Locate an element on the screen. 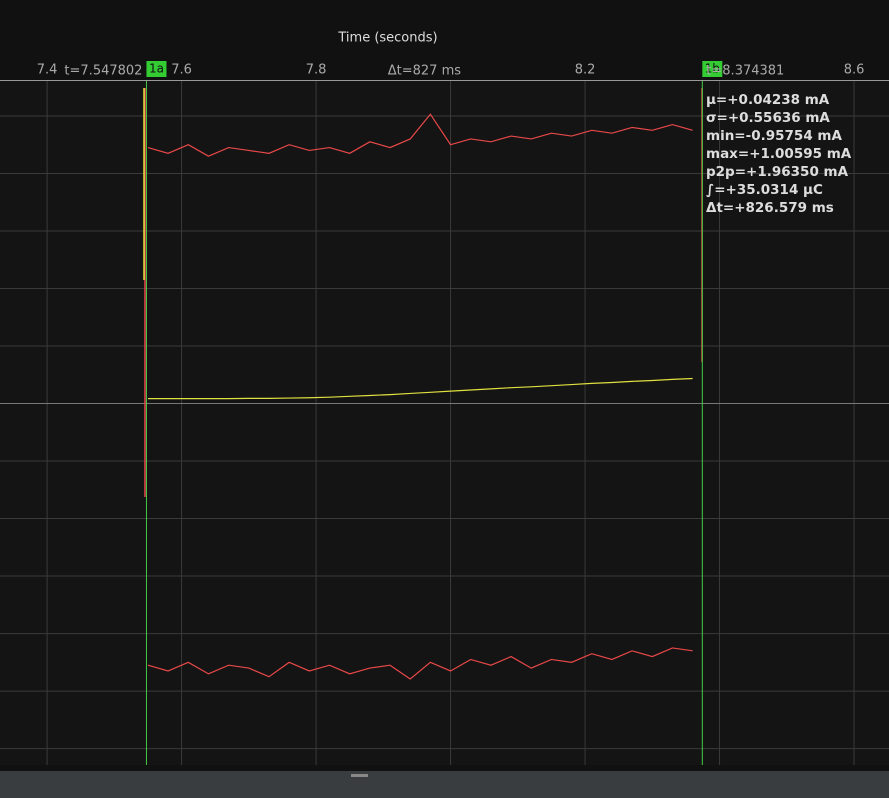  x-tick-label: 7.8 is located at coordinates (316, 70).